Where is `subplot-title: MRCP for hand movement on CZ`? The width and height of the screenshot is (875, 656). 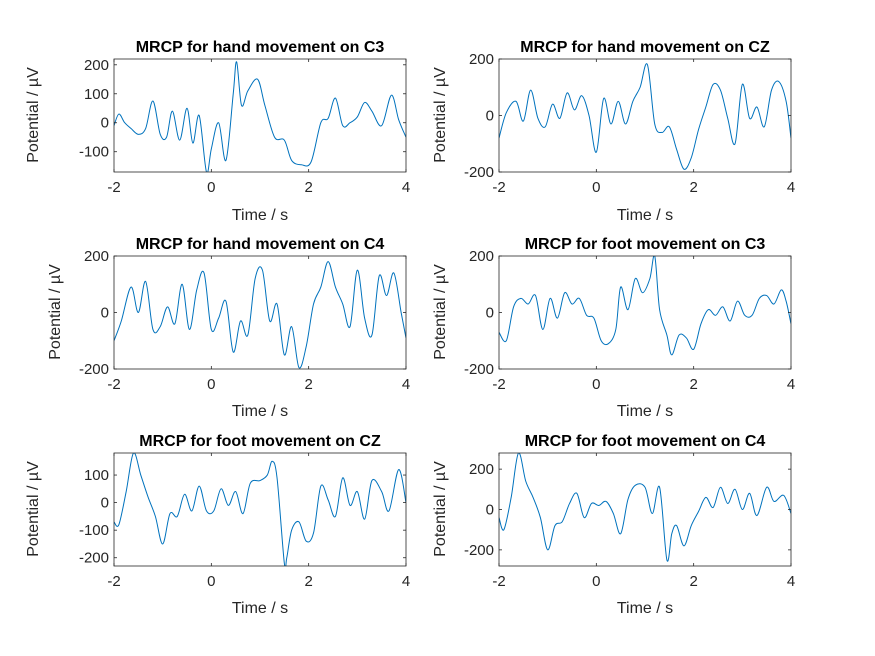 subplot-title: MRCP for hand movement on CZ is located at coordinates (645, 47).